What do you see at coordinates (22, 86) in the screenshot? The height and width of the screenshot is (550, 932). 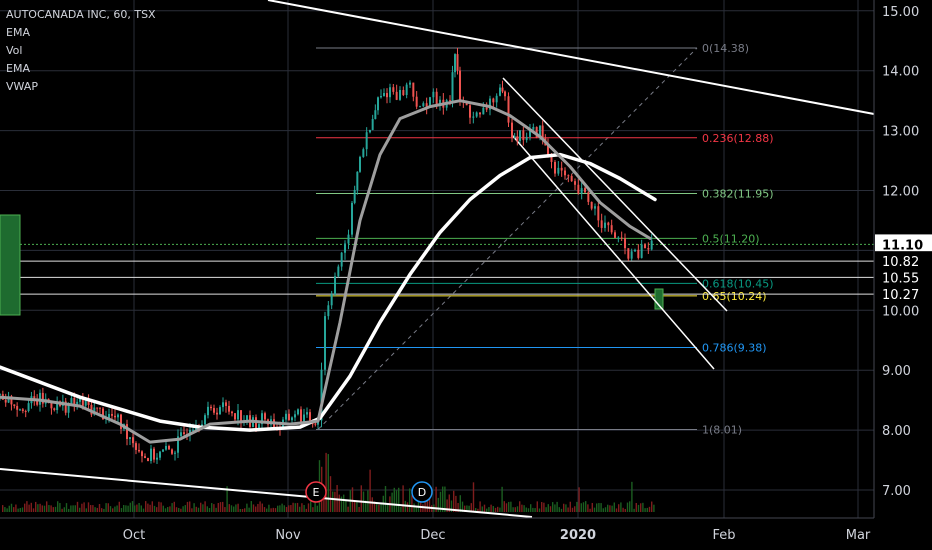 I see `legend-indicator-vwap: VWAP` at bounding box center [22, 86].